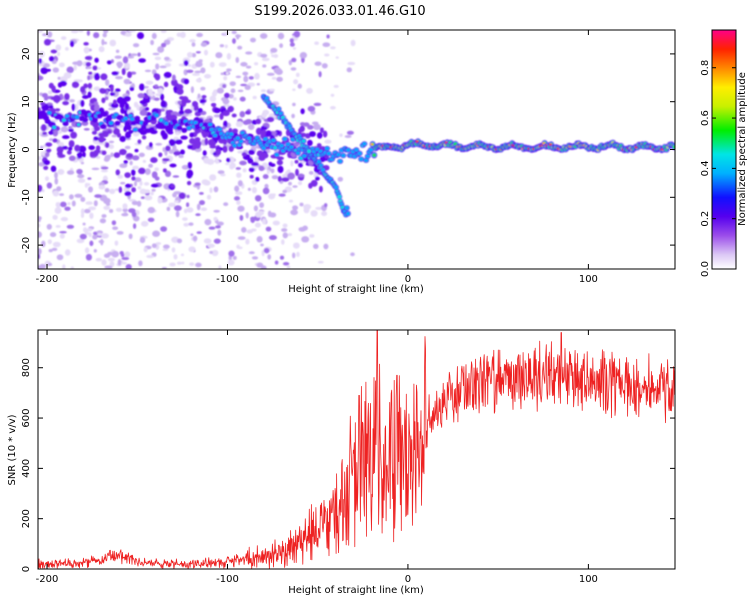 The image size is (750, 600). I want to click on colorbar-gradient, so click(724, 149).